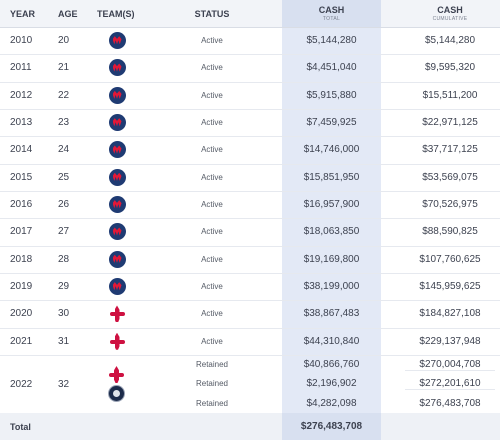 This screenshot has width=500, height=440. Describe the element at coordinates (64, 150) in the screenshot. I see `age-cell: 24` at that location.